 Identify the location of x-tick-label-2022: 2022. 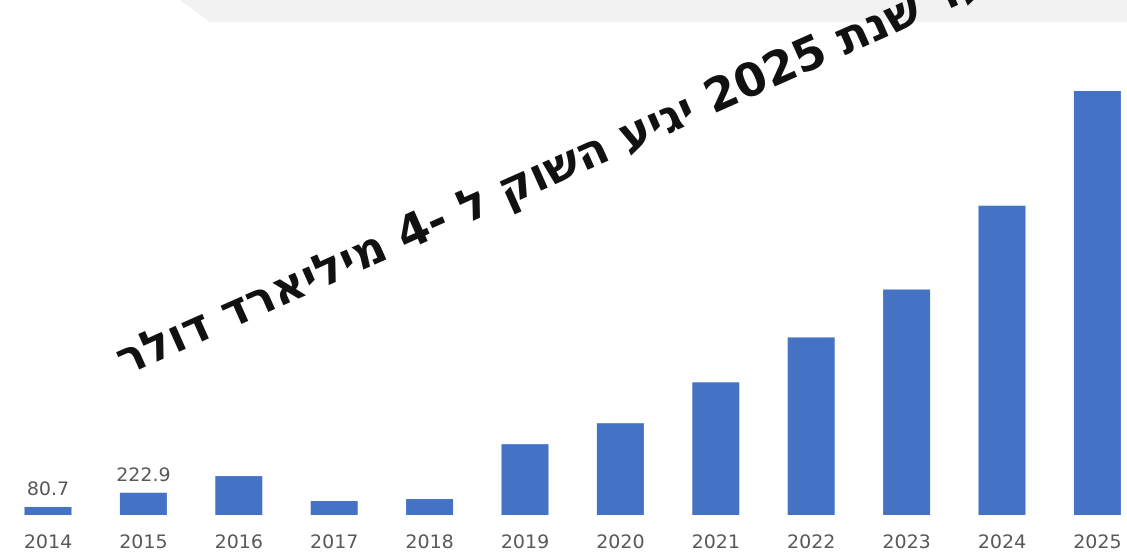
(811, 541).